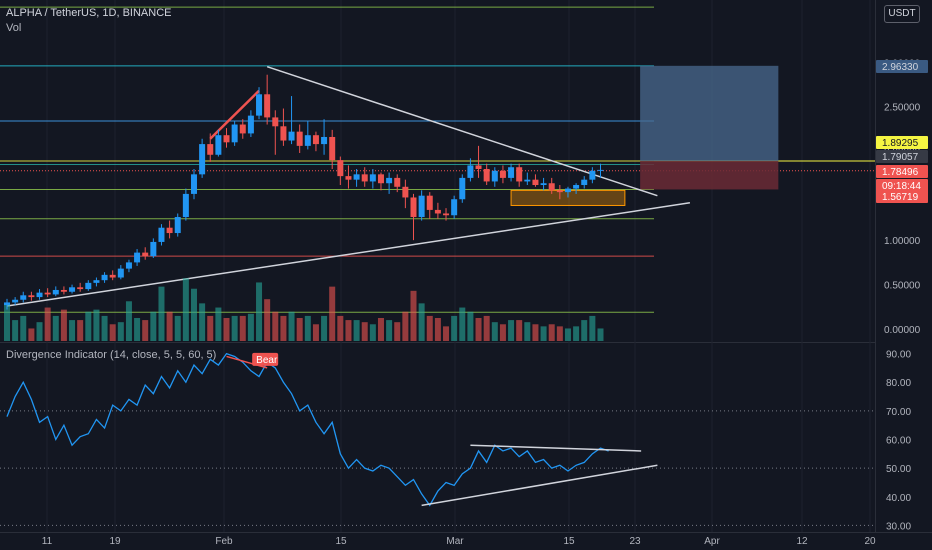  I want to click on price-badge-current-price, so click(902, 171).